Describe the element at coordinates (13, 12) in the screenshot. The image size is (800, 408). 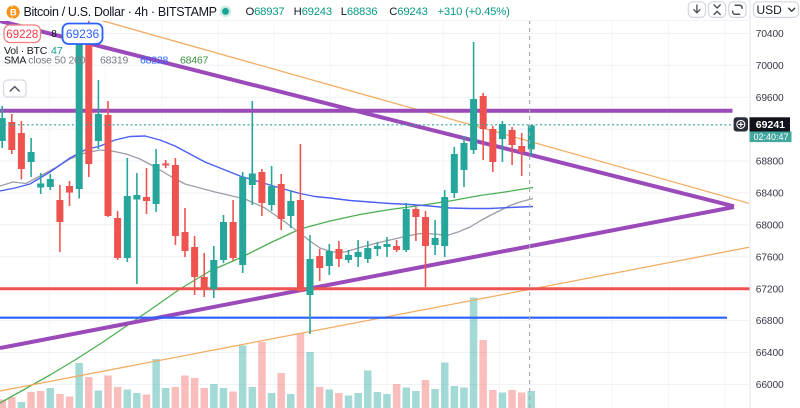
I see `svg-text: B` at that location.